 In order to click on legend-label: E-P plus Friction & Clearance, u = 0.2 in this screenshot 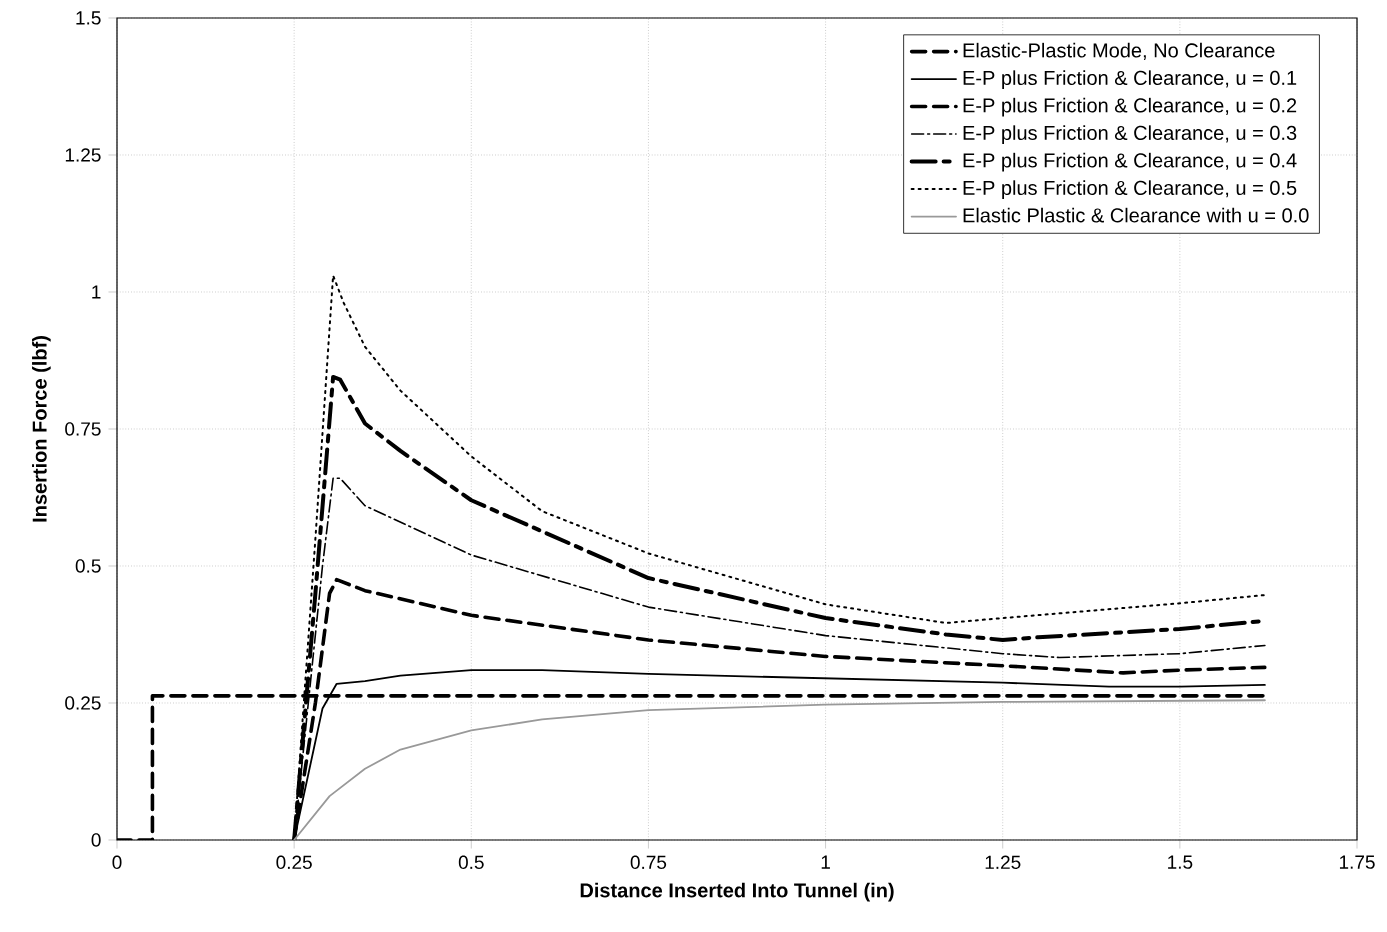, I will do `click(1130, 107)`.